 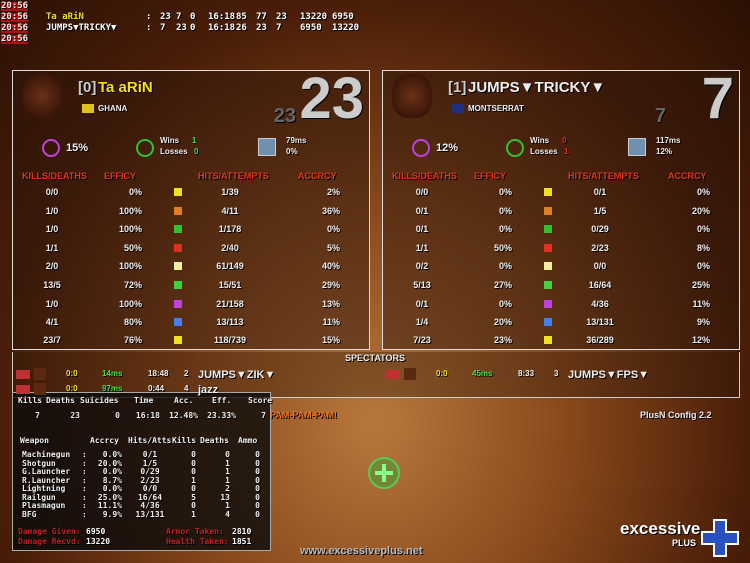 I want to click on label: 11%, so click(x=331, y=322).